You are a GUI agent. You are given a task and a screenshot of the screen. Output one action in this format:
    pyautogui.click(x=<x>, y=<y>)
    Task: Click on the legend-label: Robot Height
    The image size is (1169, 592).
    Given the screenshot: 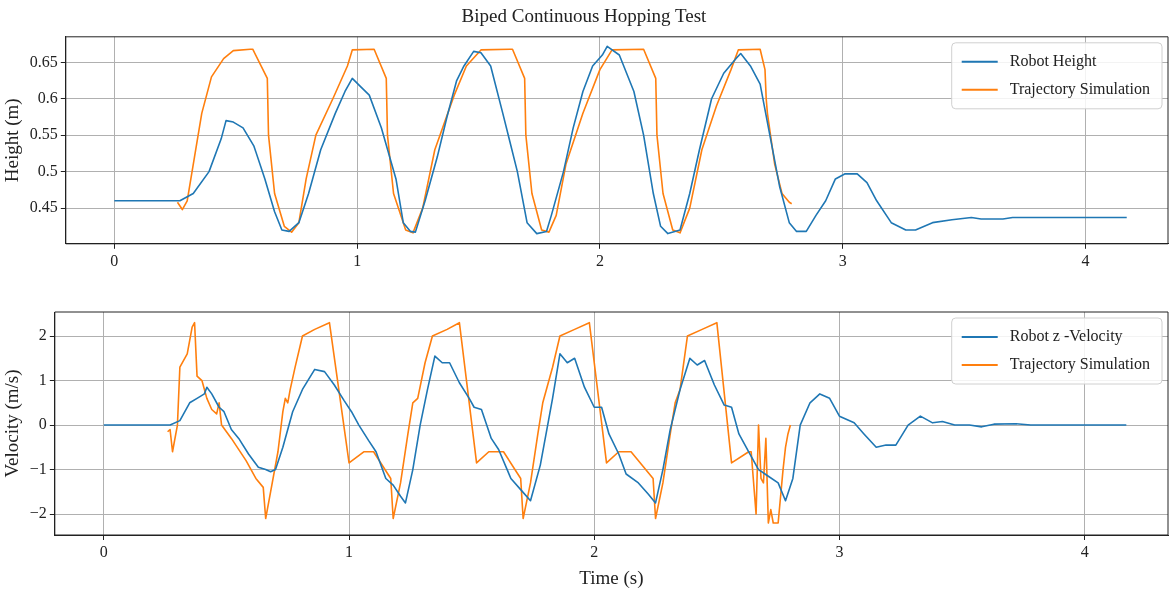 What is the action you would take?
    pyautogui.click(x=1053, y=61)
    